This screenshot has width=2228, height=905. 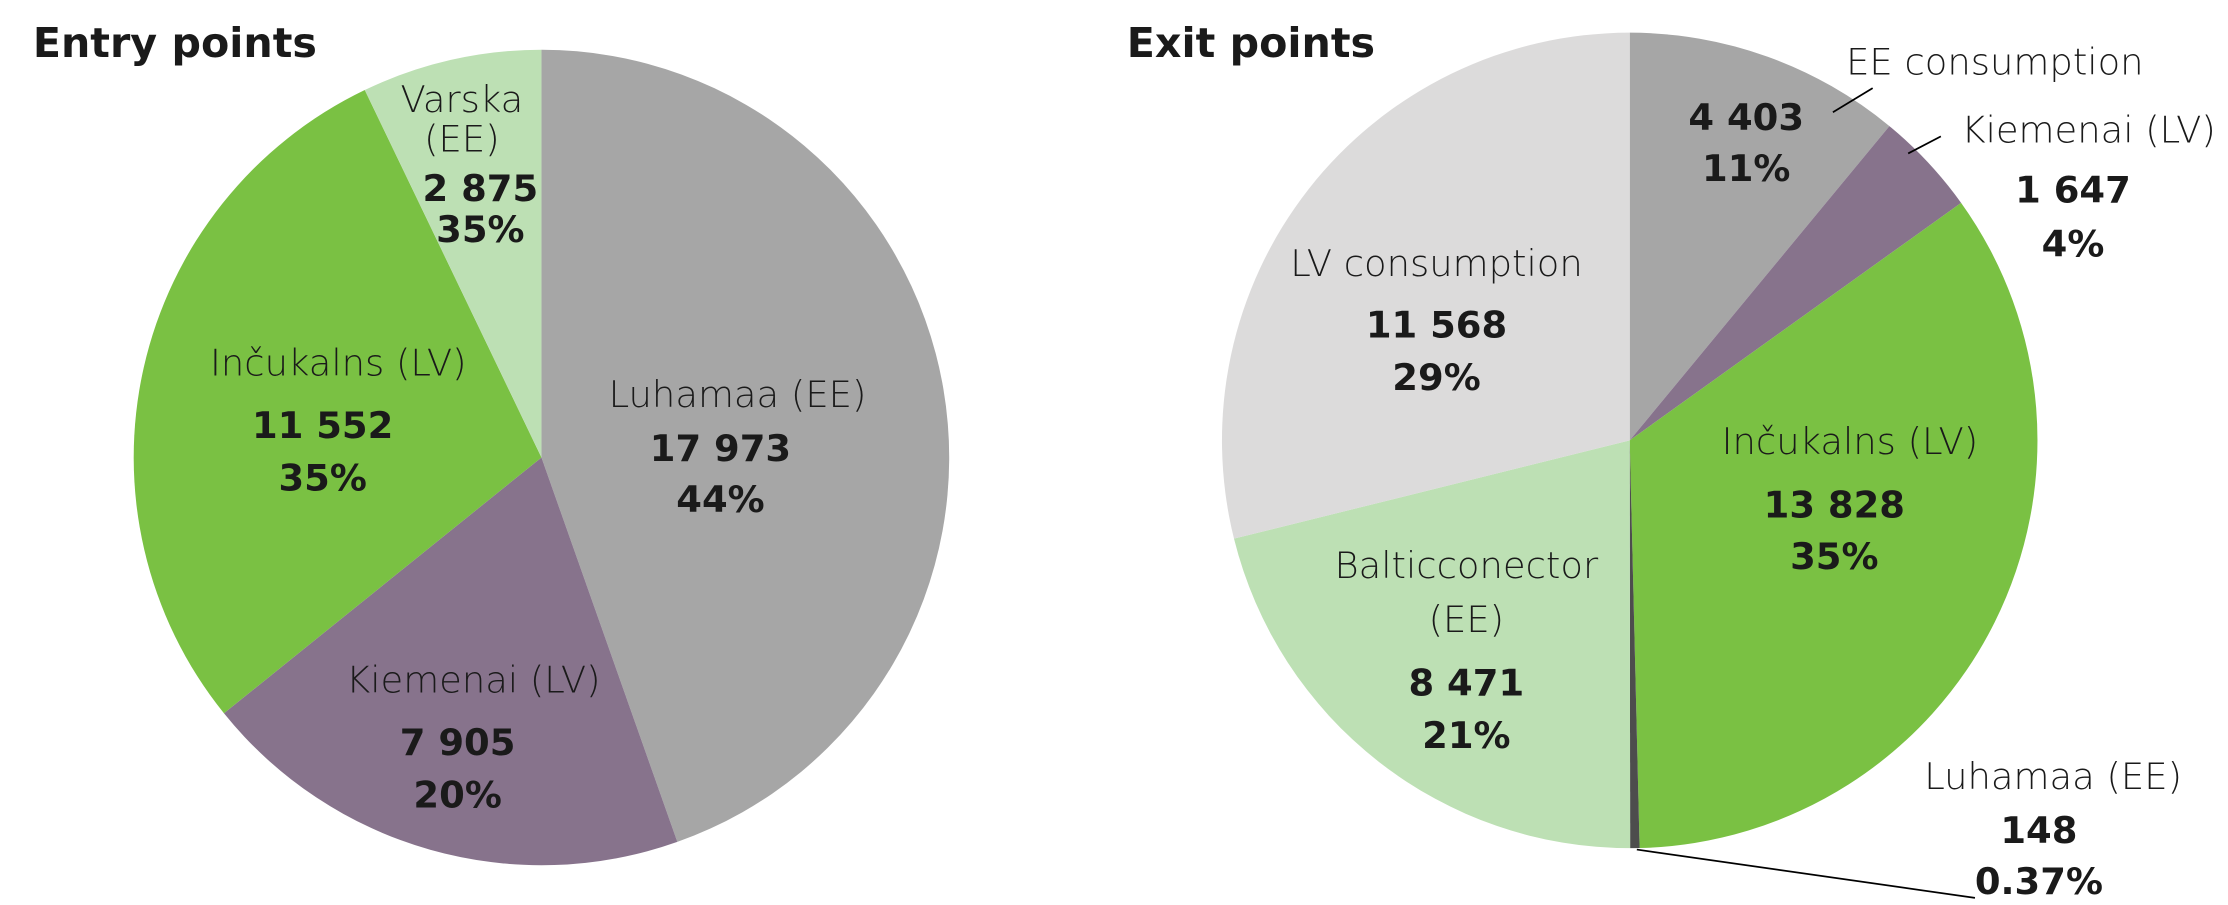 What do you see at coordinates (720, 499) in the screenshot?
I see `percent-label: 44%` at bounding box center [720, 499].